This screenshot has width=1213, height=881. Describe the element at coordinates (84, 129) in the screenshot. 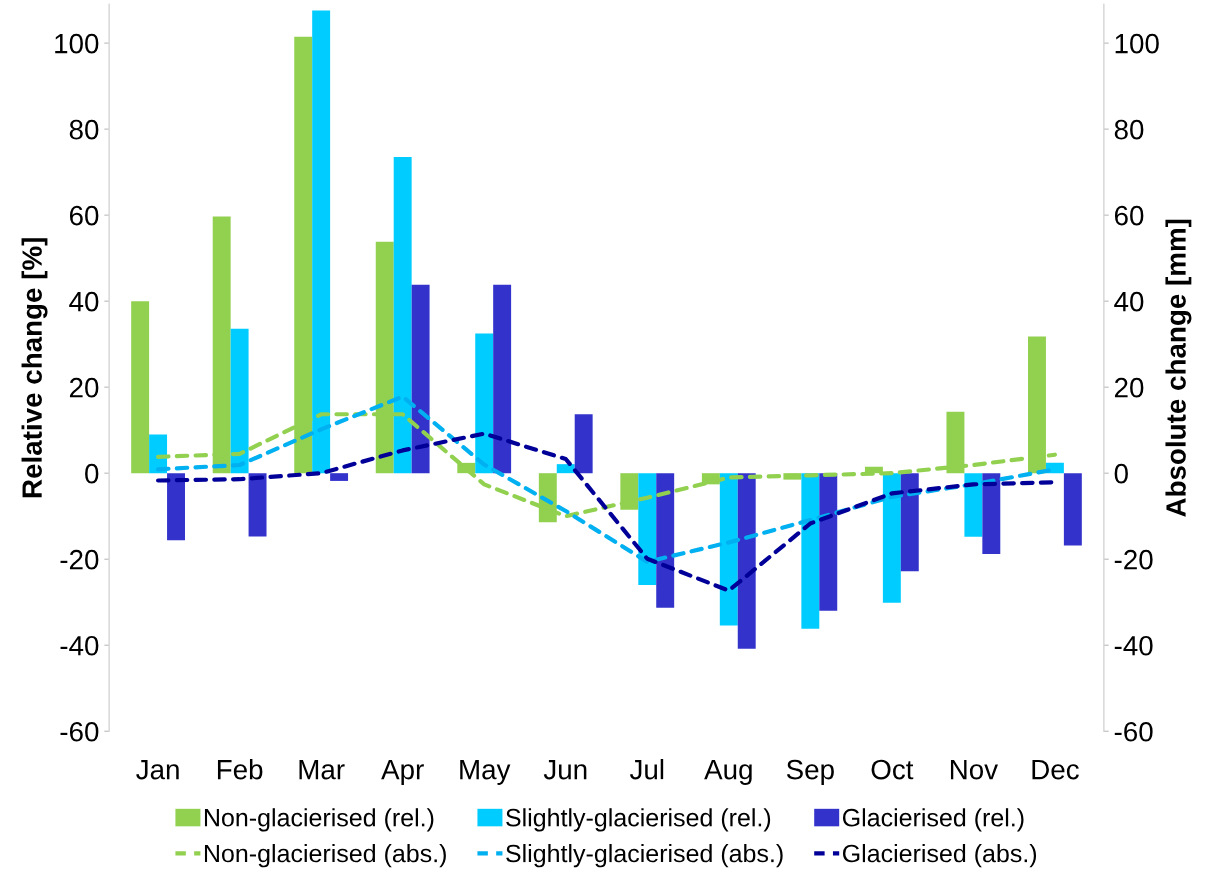

I see `y-tick-label: 80` at that location.